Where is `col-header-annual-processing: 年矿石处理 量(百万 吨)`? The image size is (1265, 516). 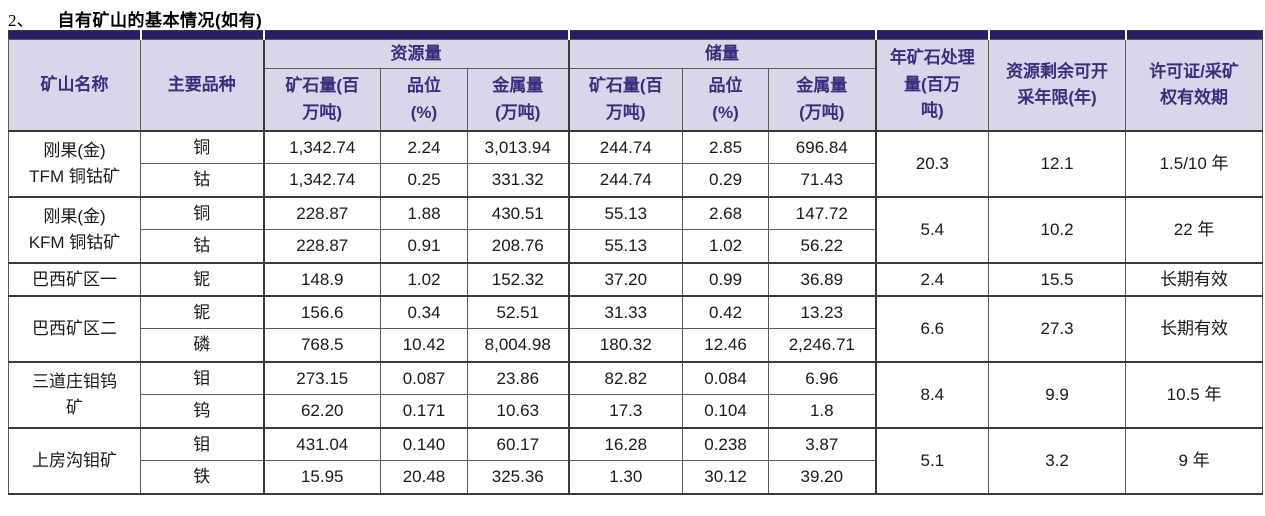
col-header-annual-processing: 年矿石处理 量(百万 吨) is located at coordinates (932, 85).